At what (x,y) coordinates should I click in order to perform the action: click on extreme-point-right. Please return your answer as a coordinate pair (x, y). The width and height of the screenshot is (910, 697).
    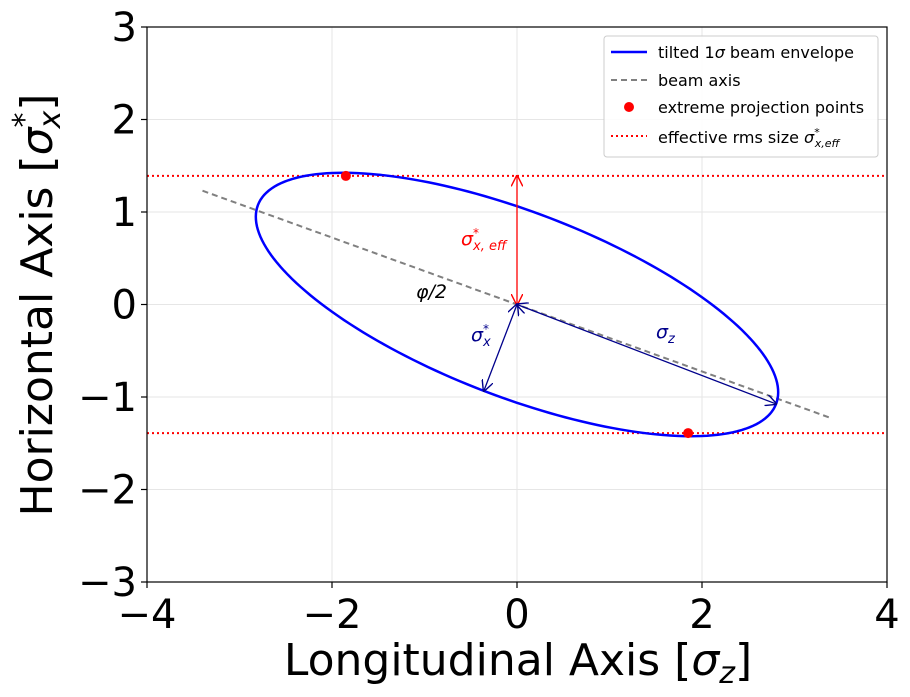
    Looking at the image, I should click on (688, 433).